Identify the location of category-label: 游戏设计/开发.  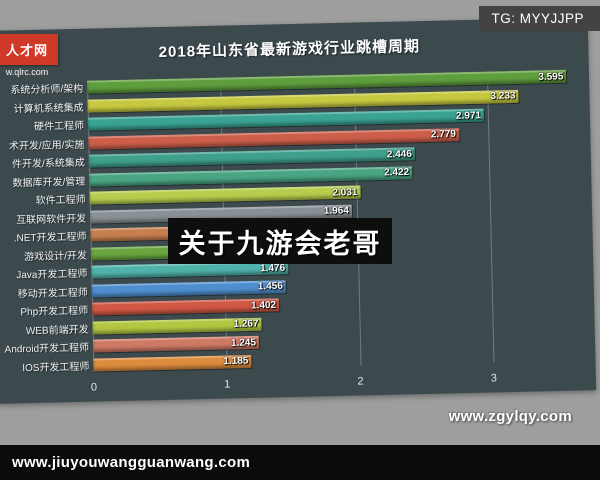
(56, 256).